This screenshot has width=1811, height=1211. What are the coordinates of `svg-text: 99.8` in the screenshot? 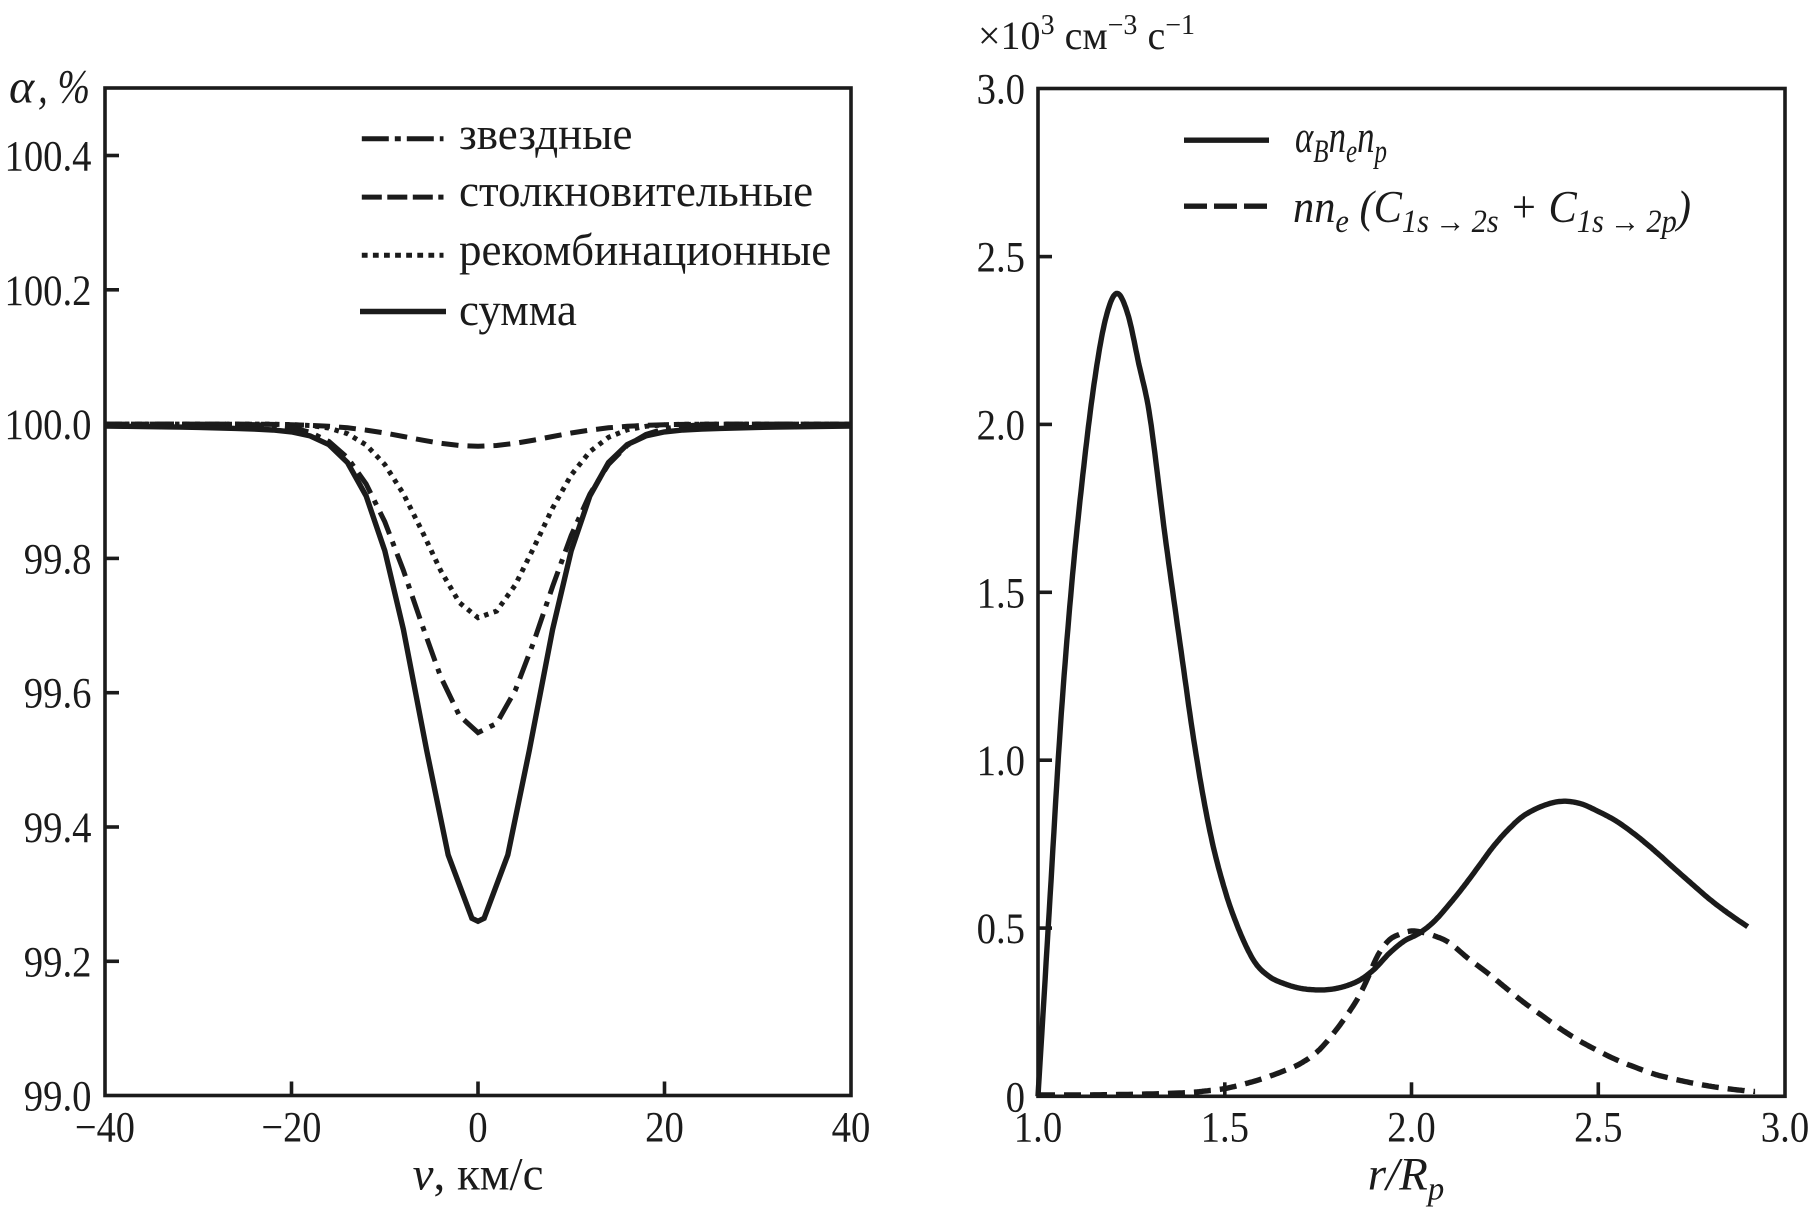 It's located at (58, 559).